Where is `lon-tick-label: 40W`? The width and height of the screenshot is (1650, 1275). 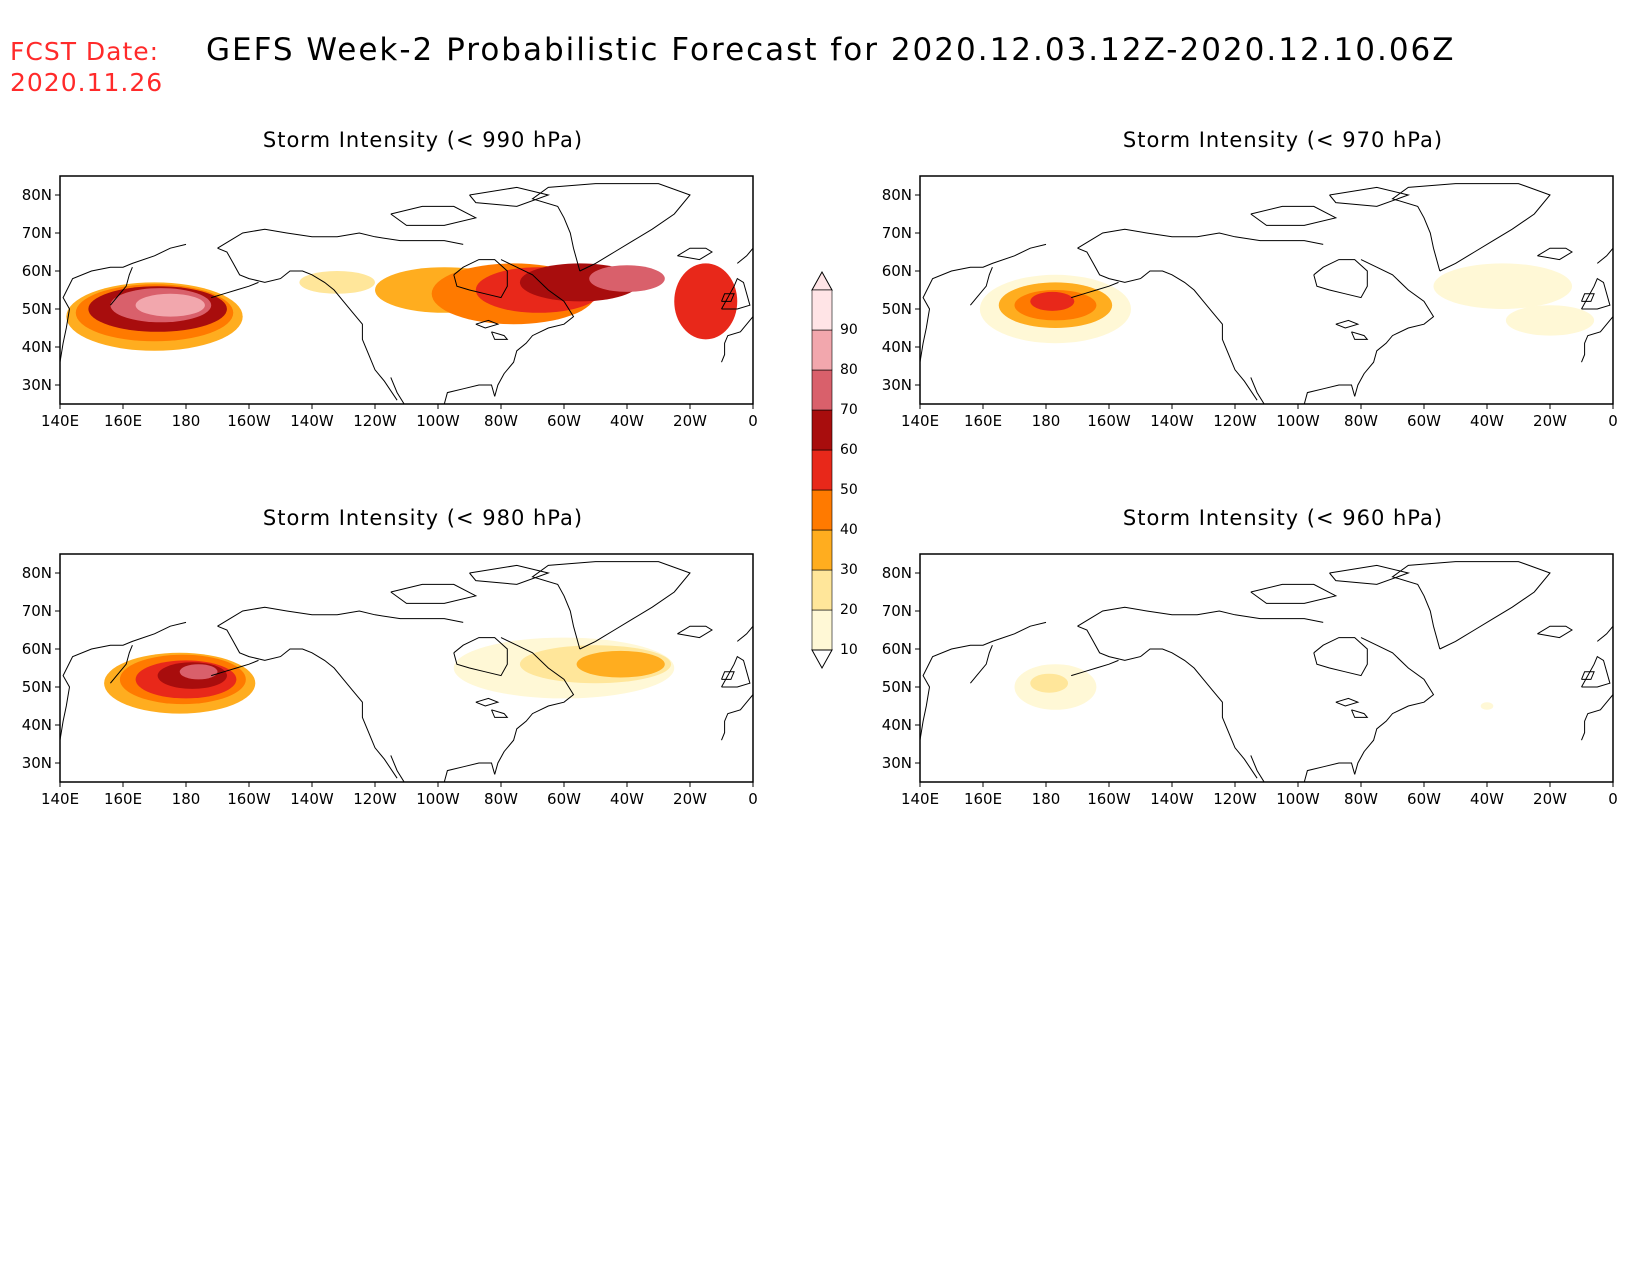
lon-tick-label: 40W is located at coordinates (627, 419).